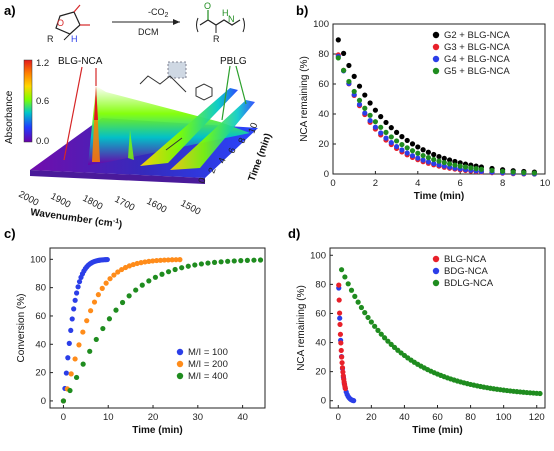 The height and width of the screenshot is (451, 554). What do you see at coordinates (304, 99) in the screenshot?
I see `y-axis-label: NCA remaining (%)` at bounding box center [304, 99].